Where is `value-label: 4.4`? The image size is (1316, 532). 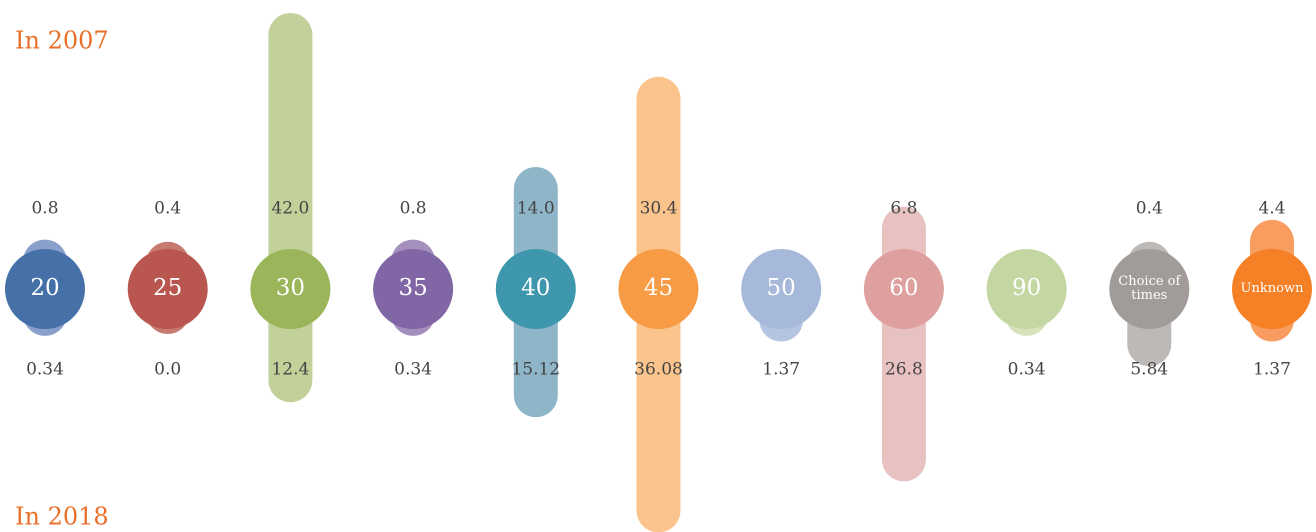 value-label: 4.4 is located at coordinates (1271, 209).